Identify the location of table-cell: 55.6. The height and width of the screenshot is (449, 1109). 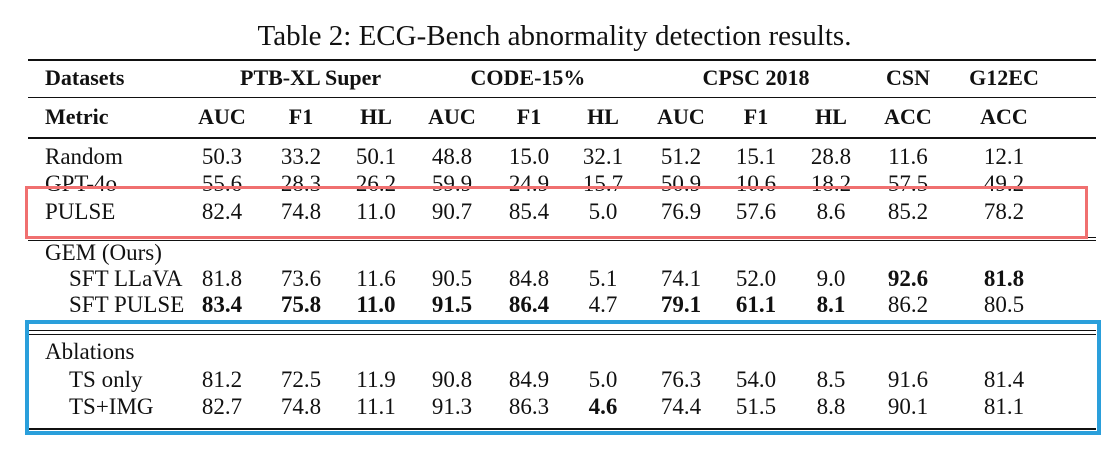
(222, 183).